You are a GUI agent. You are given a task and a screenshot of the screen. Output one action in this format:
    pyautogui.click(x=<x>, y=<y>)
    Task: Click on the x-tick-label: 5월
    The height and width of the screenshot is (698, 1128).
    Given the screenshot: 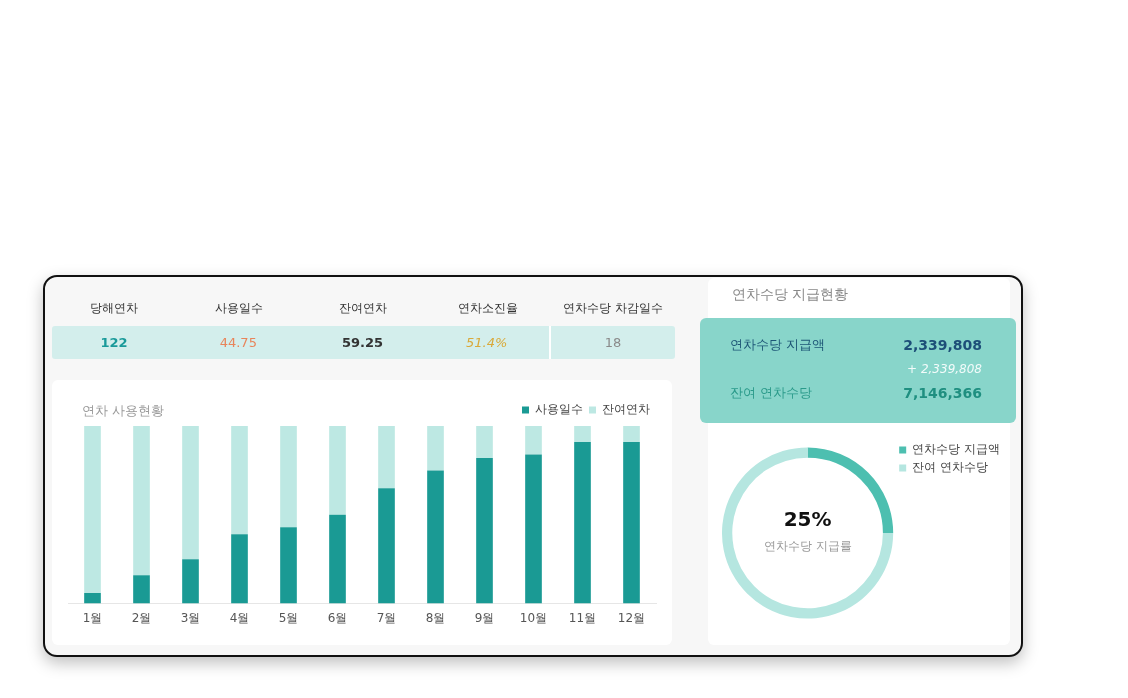 What is the action you would take?
    pyautogui.click(x=288, y=617)
    